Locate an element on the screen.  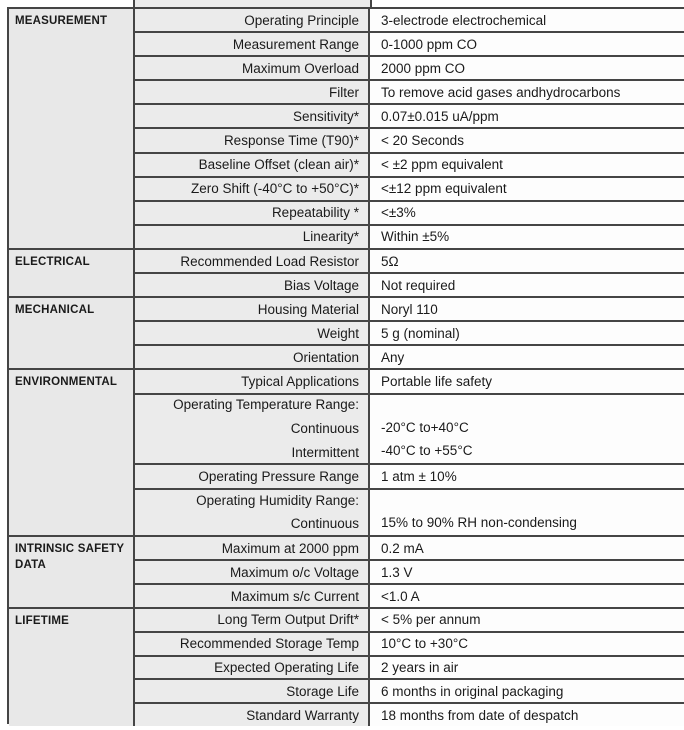
table-row: Housing Material Noryl 110 is located at coordinates (409, 309).